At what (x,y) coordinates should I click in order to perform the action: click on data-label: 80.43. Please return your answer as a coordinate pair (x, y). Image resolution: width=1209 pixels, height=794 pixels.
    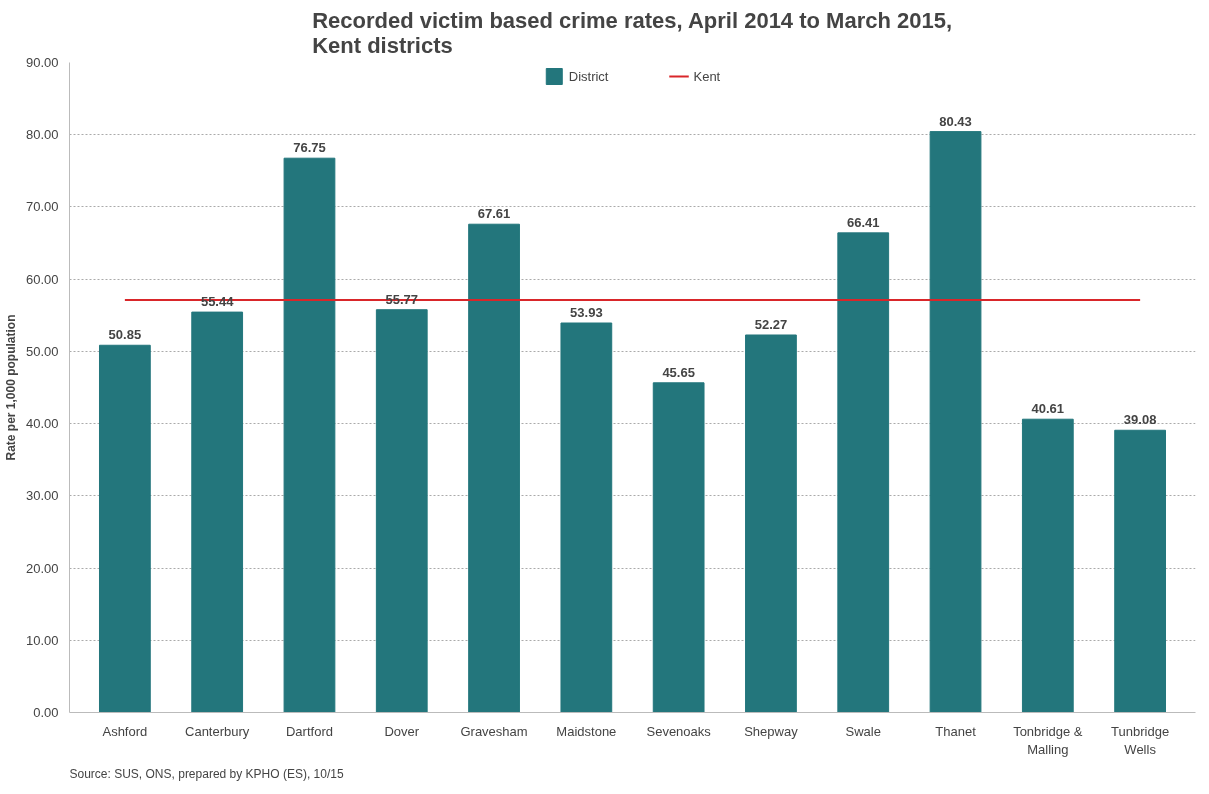
    Looking at the image, I should click on (955, 121).